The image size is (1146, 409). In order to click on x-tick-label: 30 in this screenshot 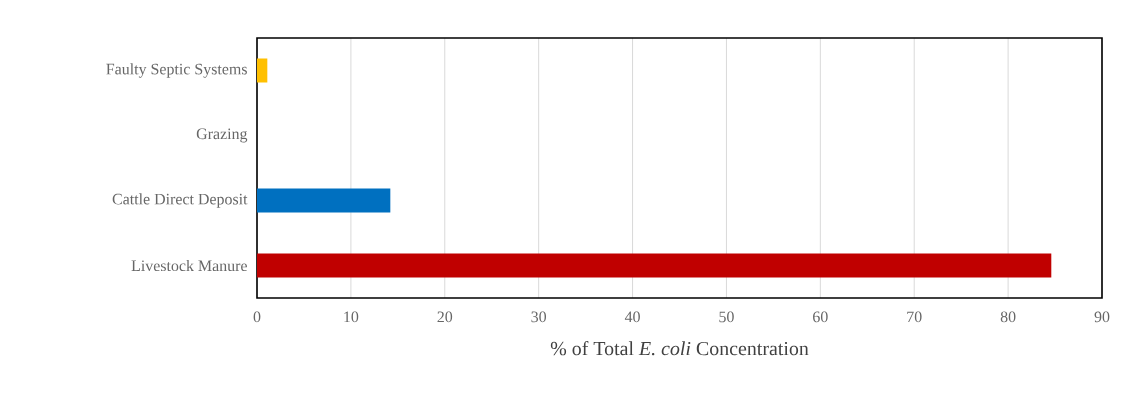, I will do `click(539, 317)`.